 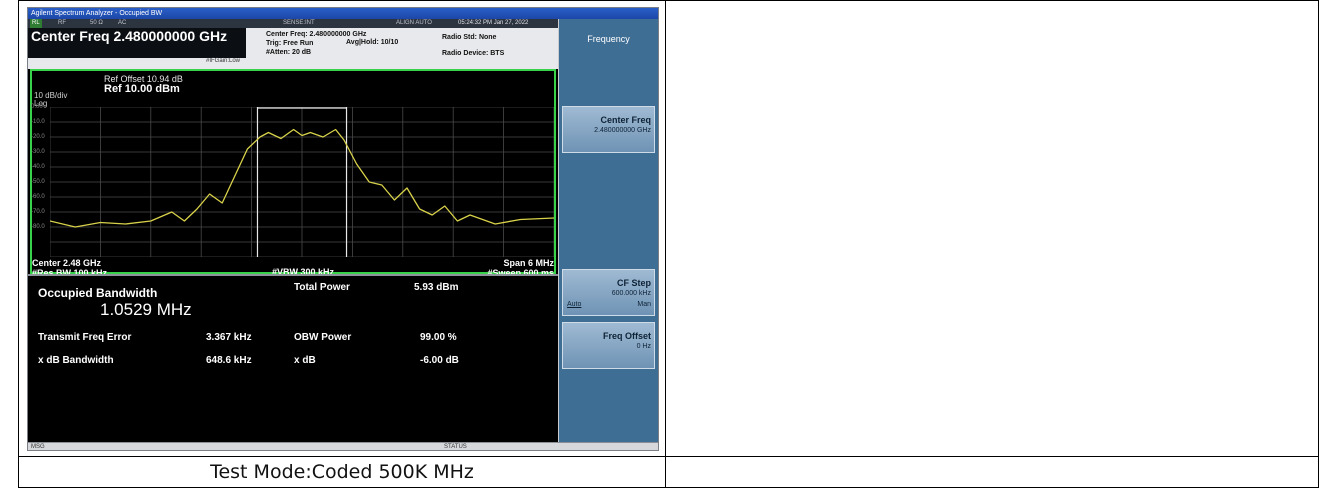 I want to click on impedance-indicator: 50 Ω, so click(x=96, y=23).